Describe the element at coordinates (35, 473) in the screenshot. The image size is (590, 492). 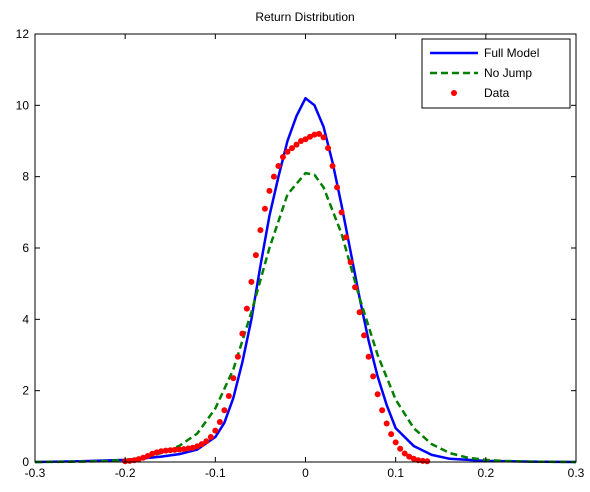
I see `x-tick-label: -0.3` at that location.